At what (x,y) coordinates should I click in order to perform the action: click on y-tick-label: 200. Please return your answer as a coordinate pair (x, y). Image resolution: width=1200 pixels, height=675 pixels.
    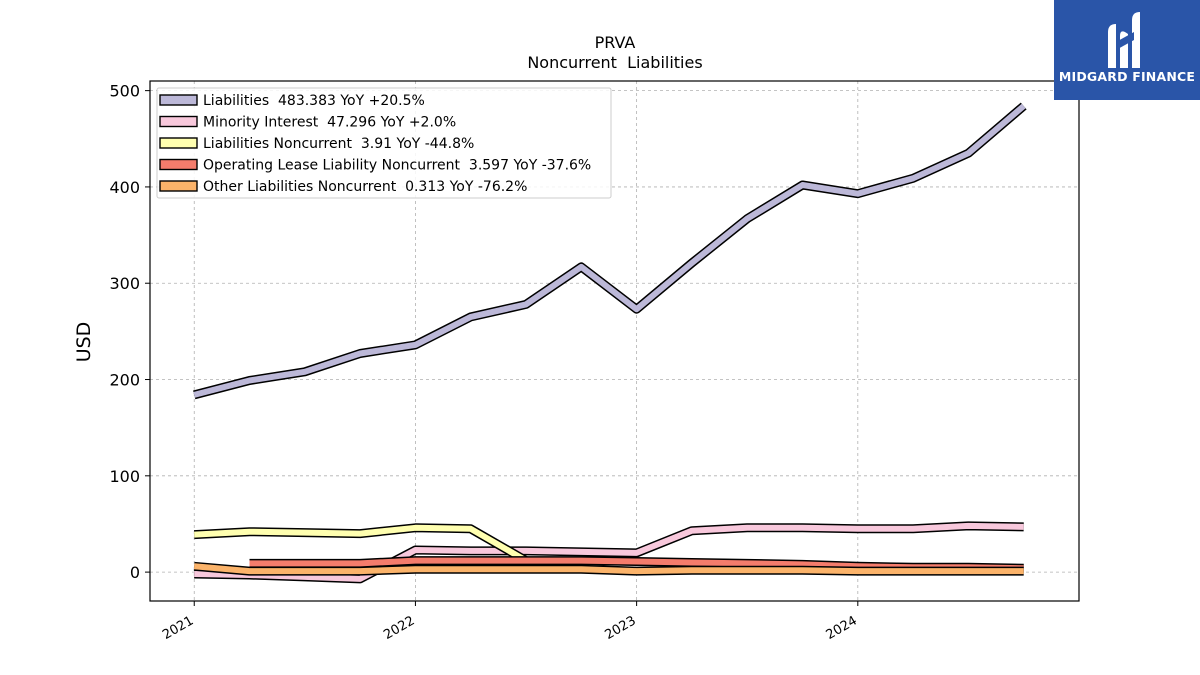
    Looking at the image, I should click on (124, 380).